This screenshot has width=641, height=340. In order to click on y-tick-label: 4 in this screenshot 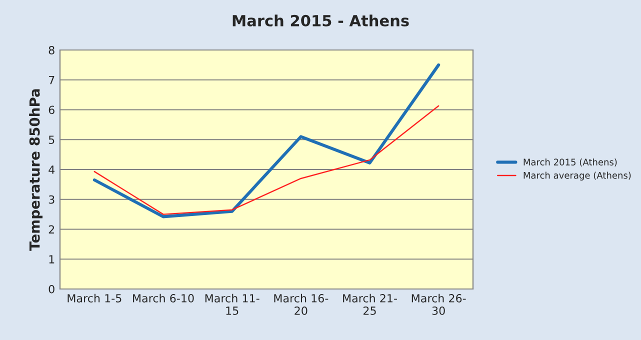, I will do `click(51, 170)`.